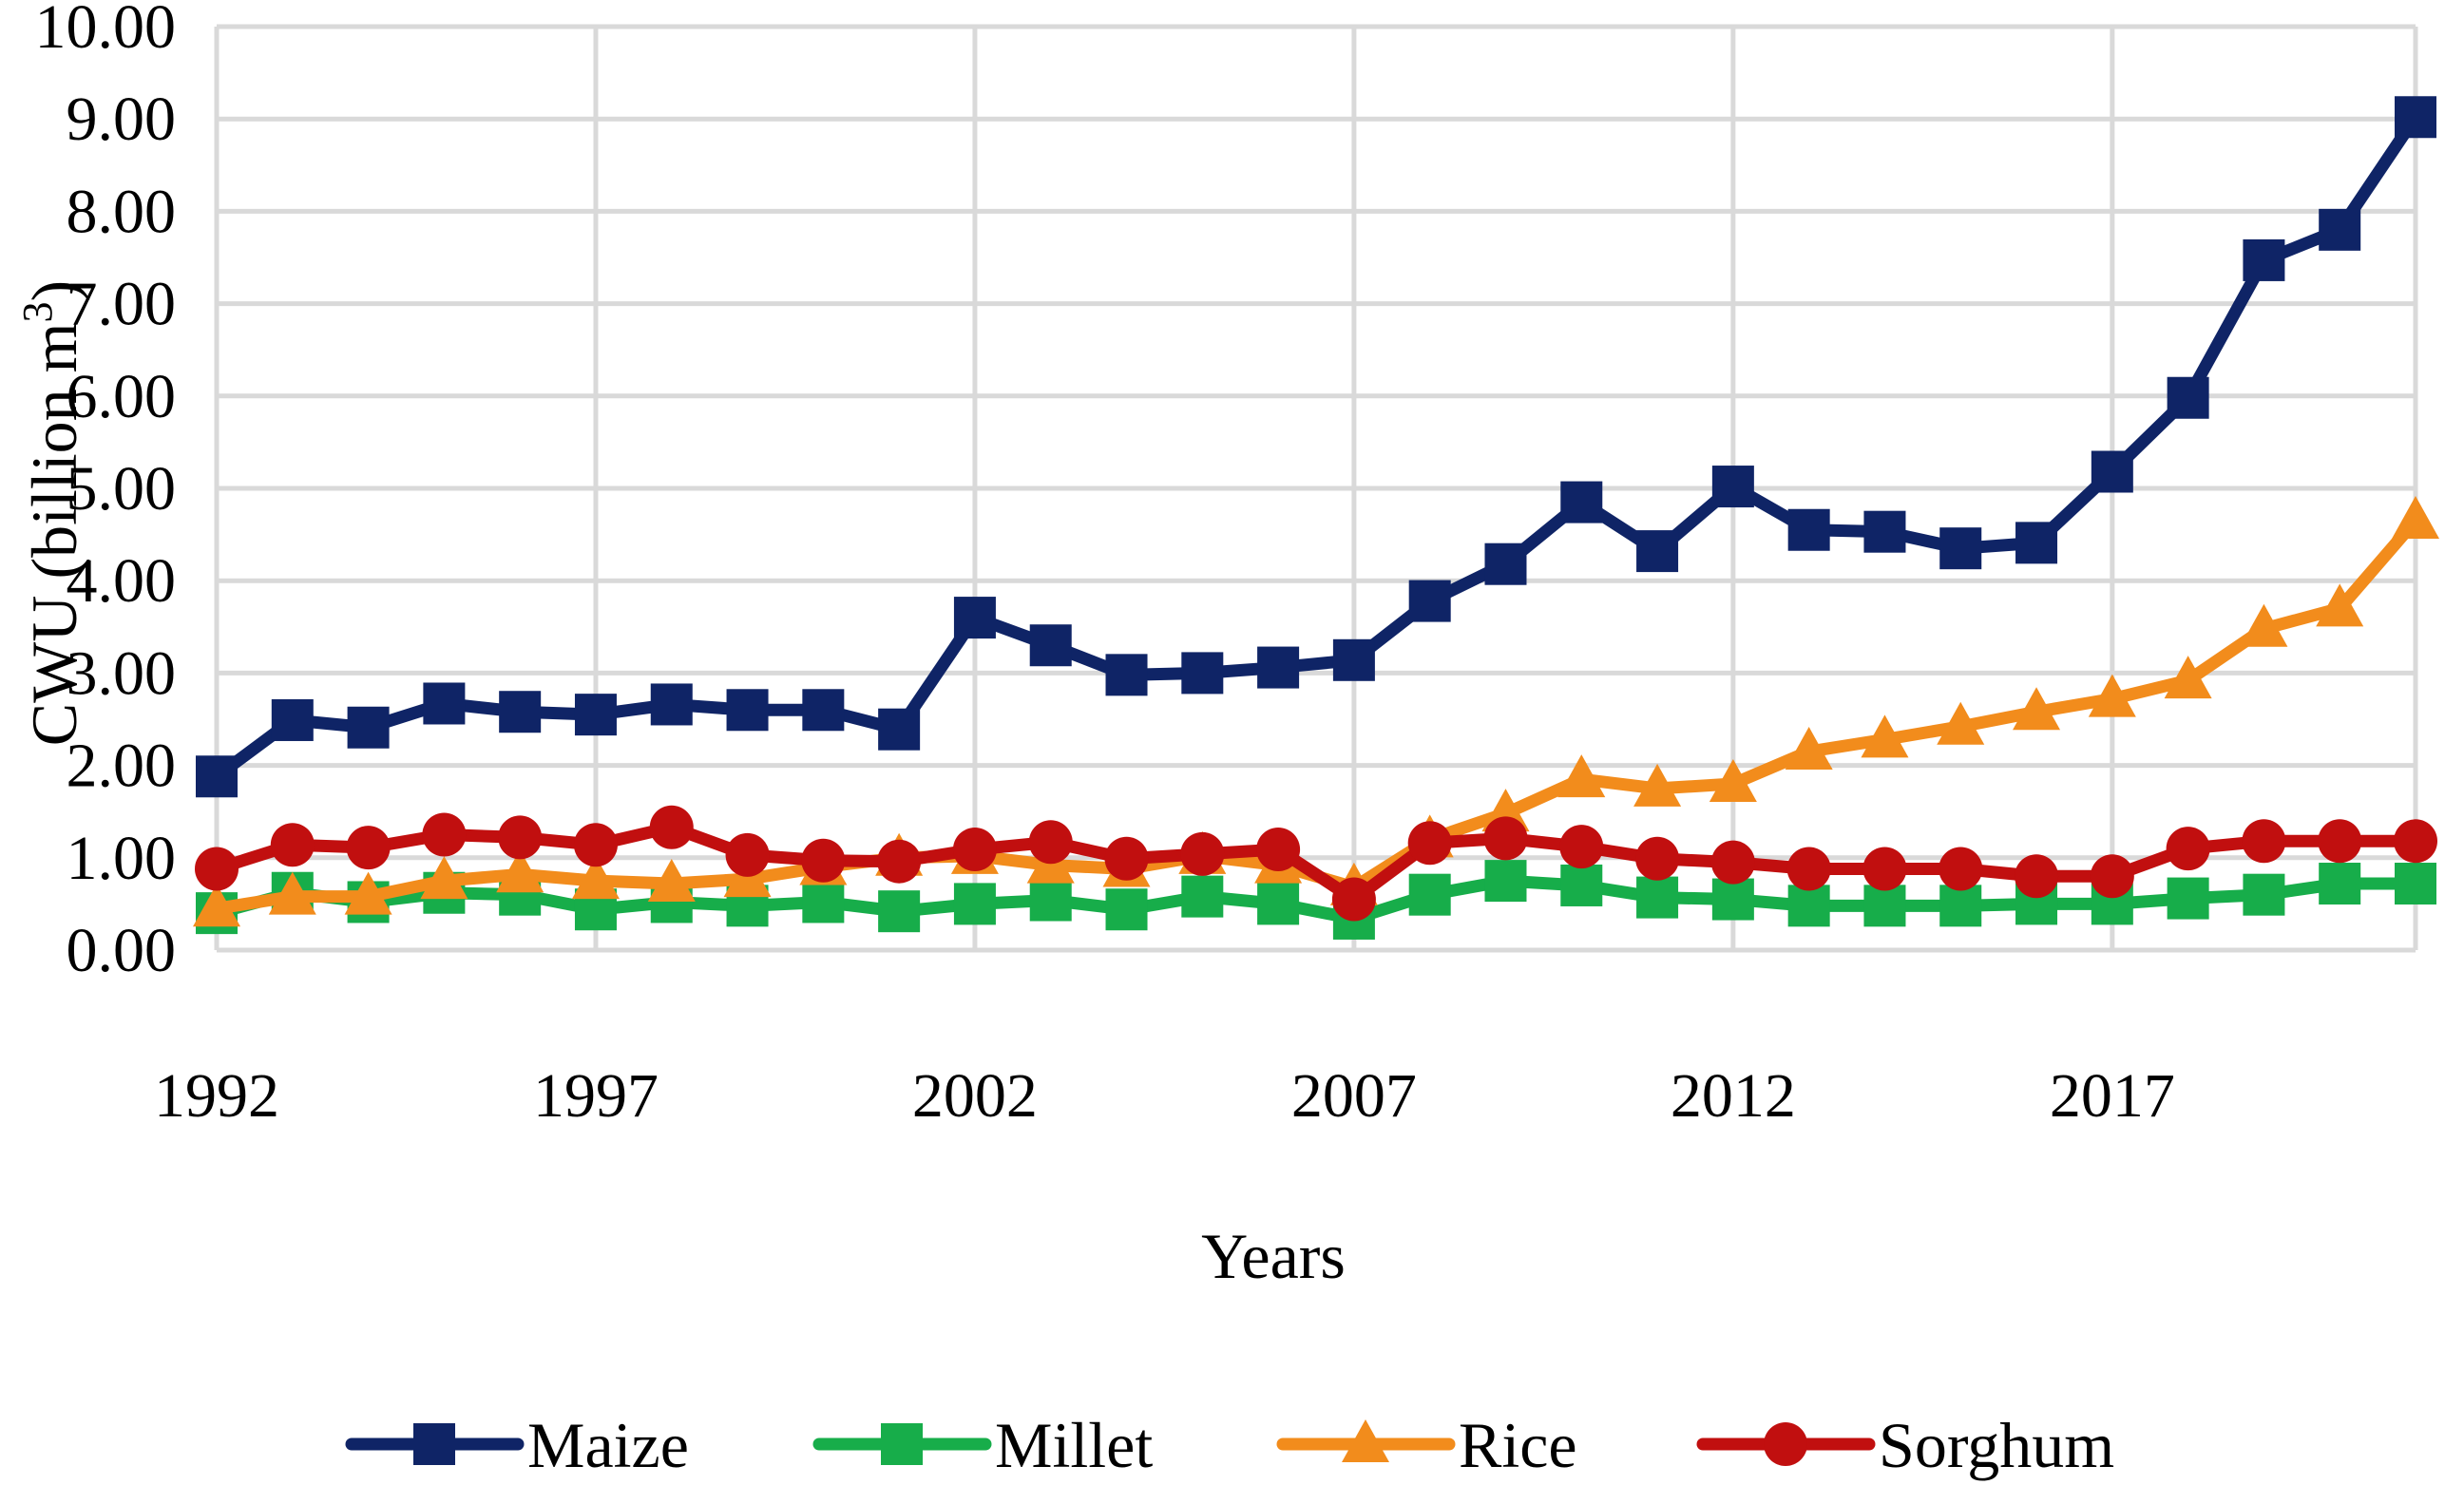 The image size is (2464, 1504). Describe the element at coordinates (54, 291) in the screenshot. I see `y-axis-title-close: )` at that location.